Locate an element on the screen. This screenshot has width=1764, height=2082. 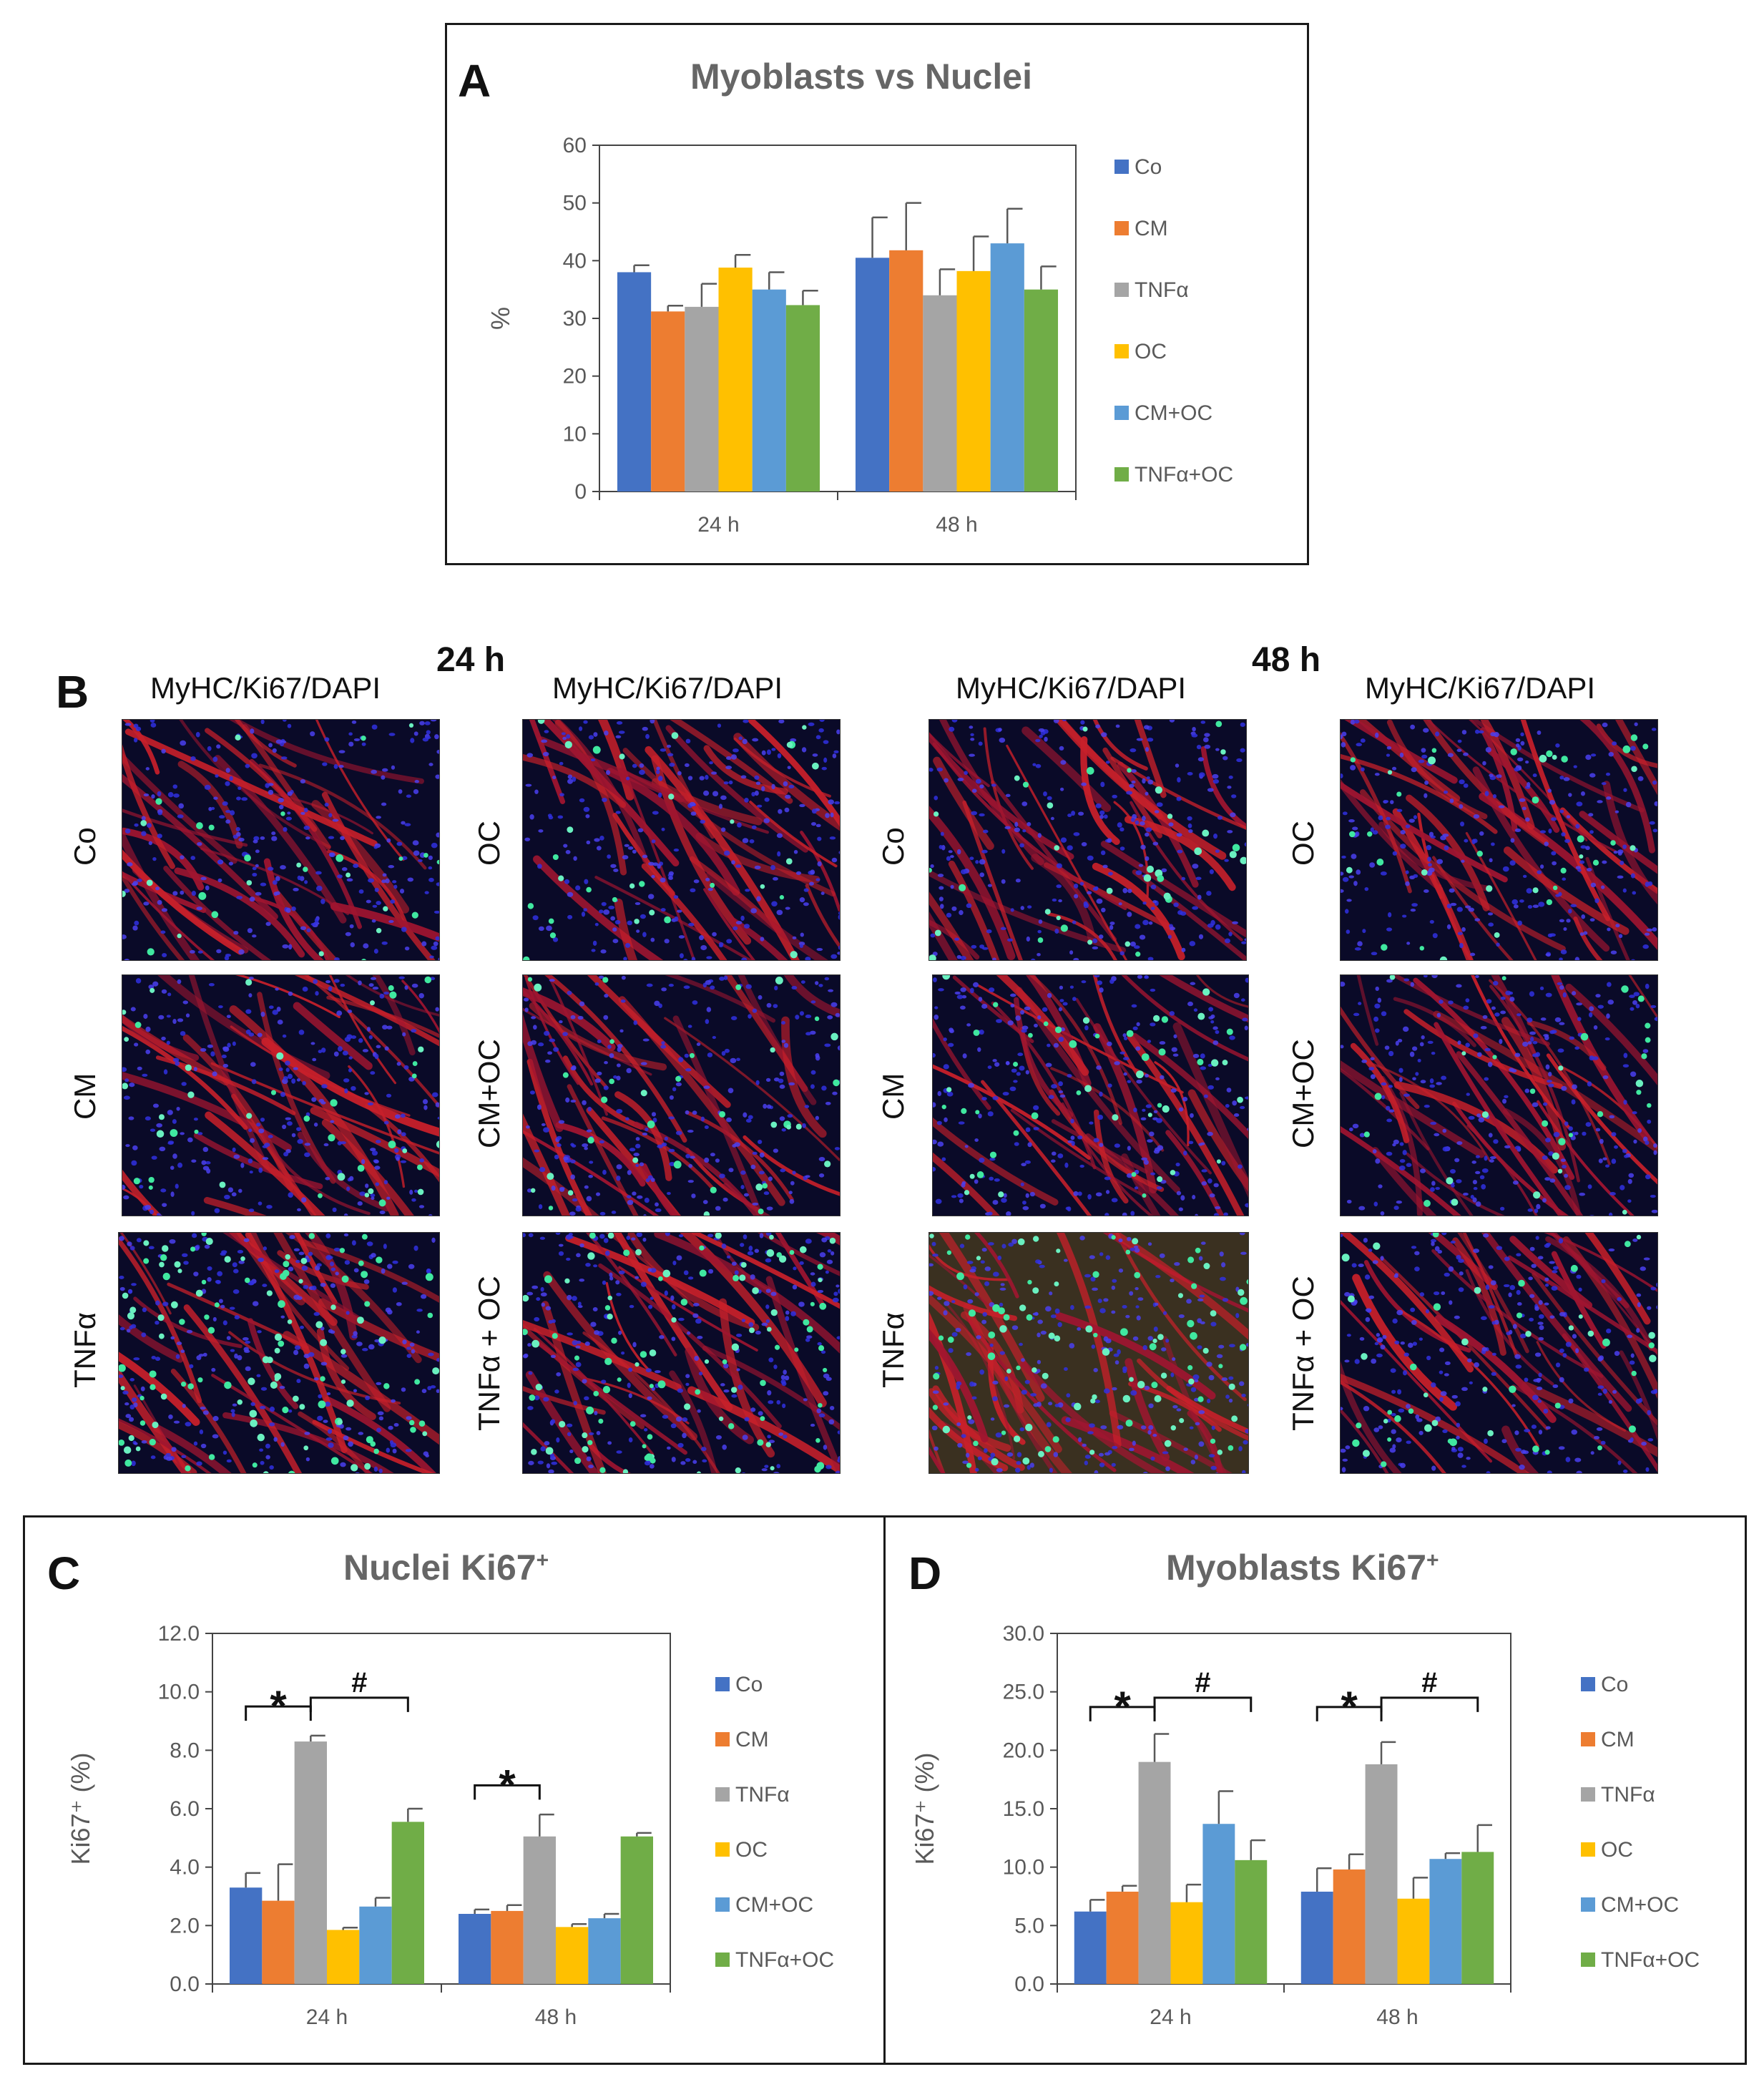
bar is located at coordinates (1446, 1921).